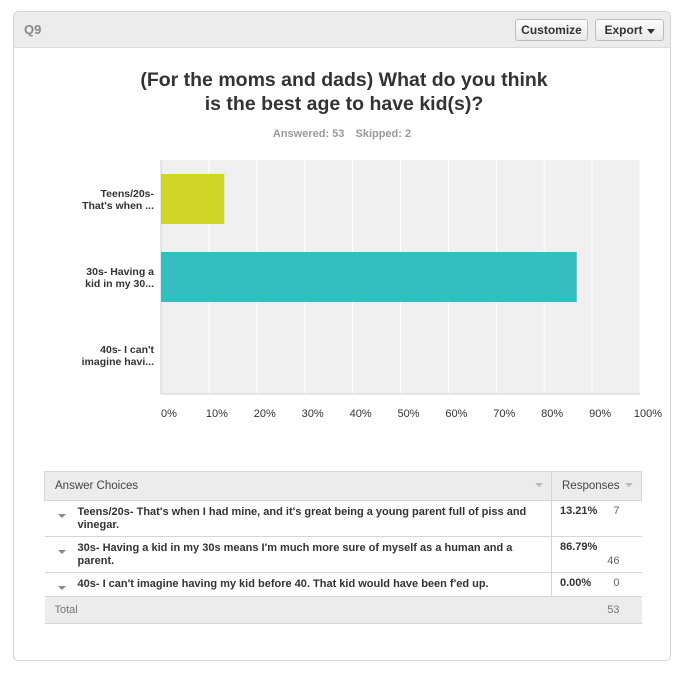 This screenshot has height=681, width=692. Describe the element at coordinates (576, 583) in the screenshot. I see `response-percent: 0.00%` at that location.